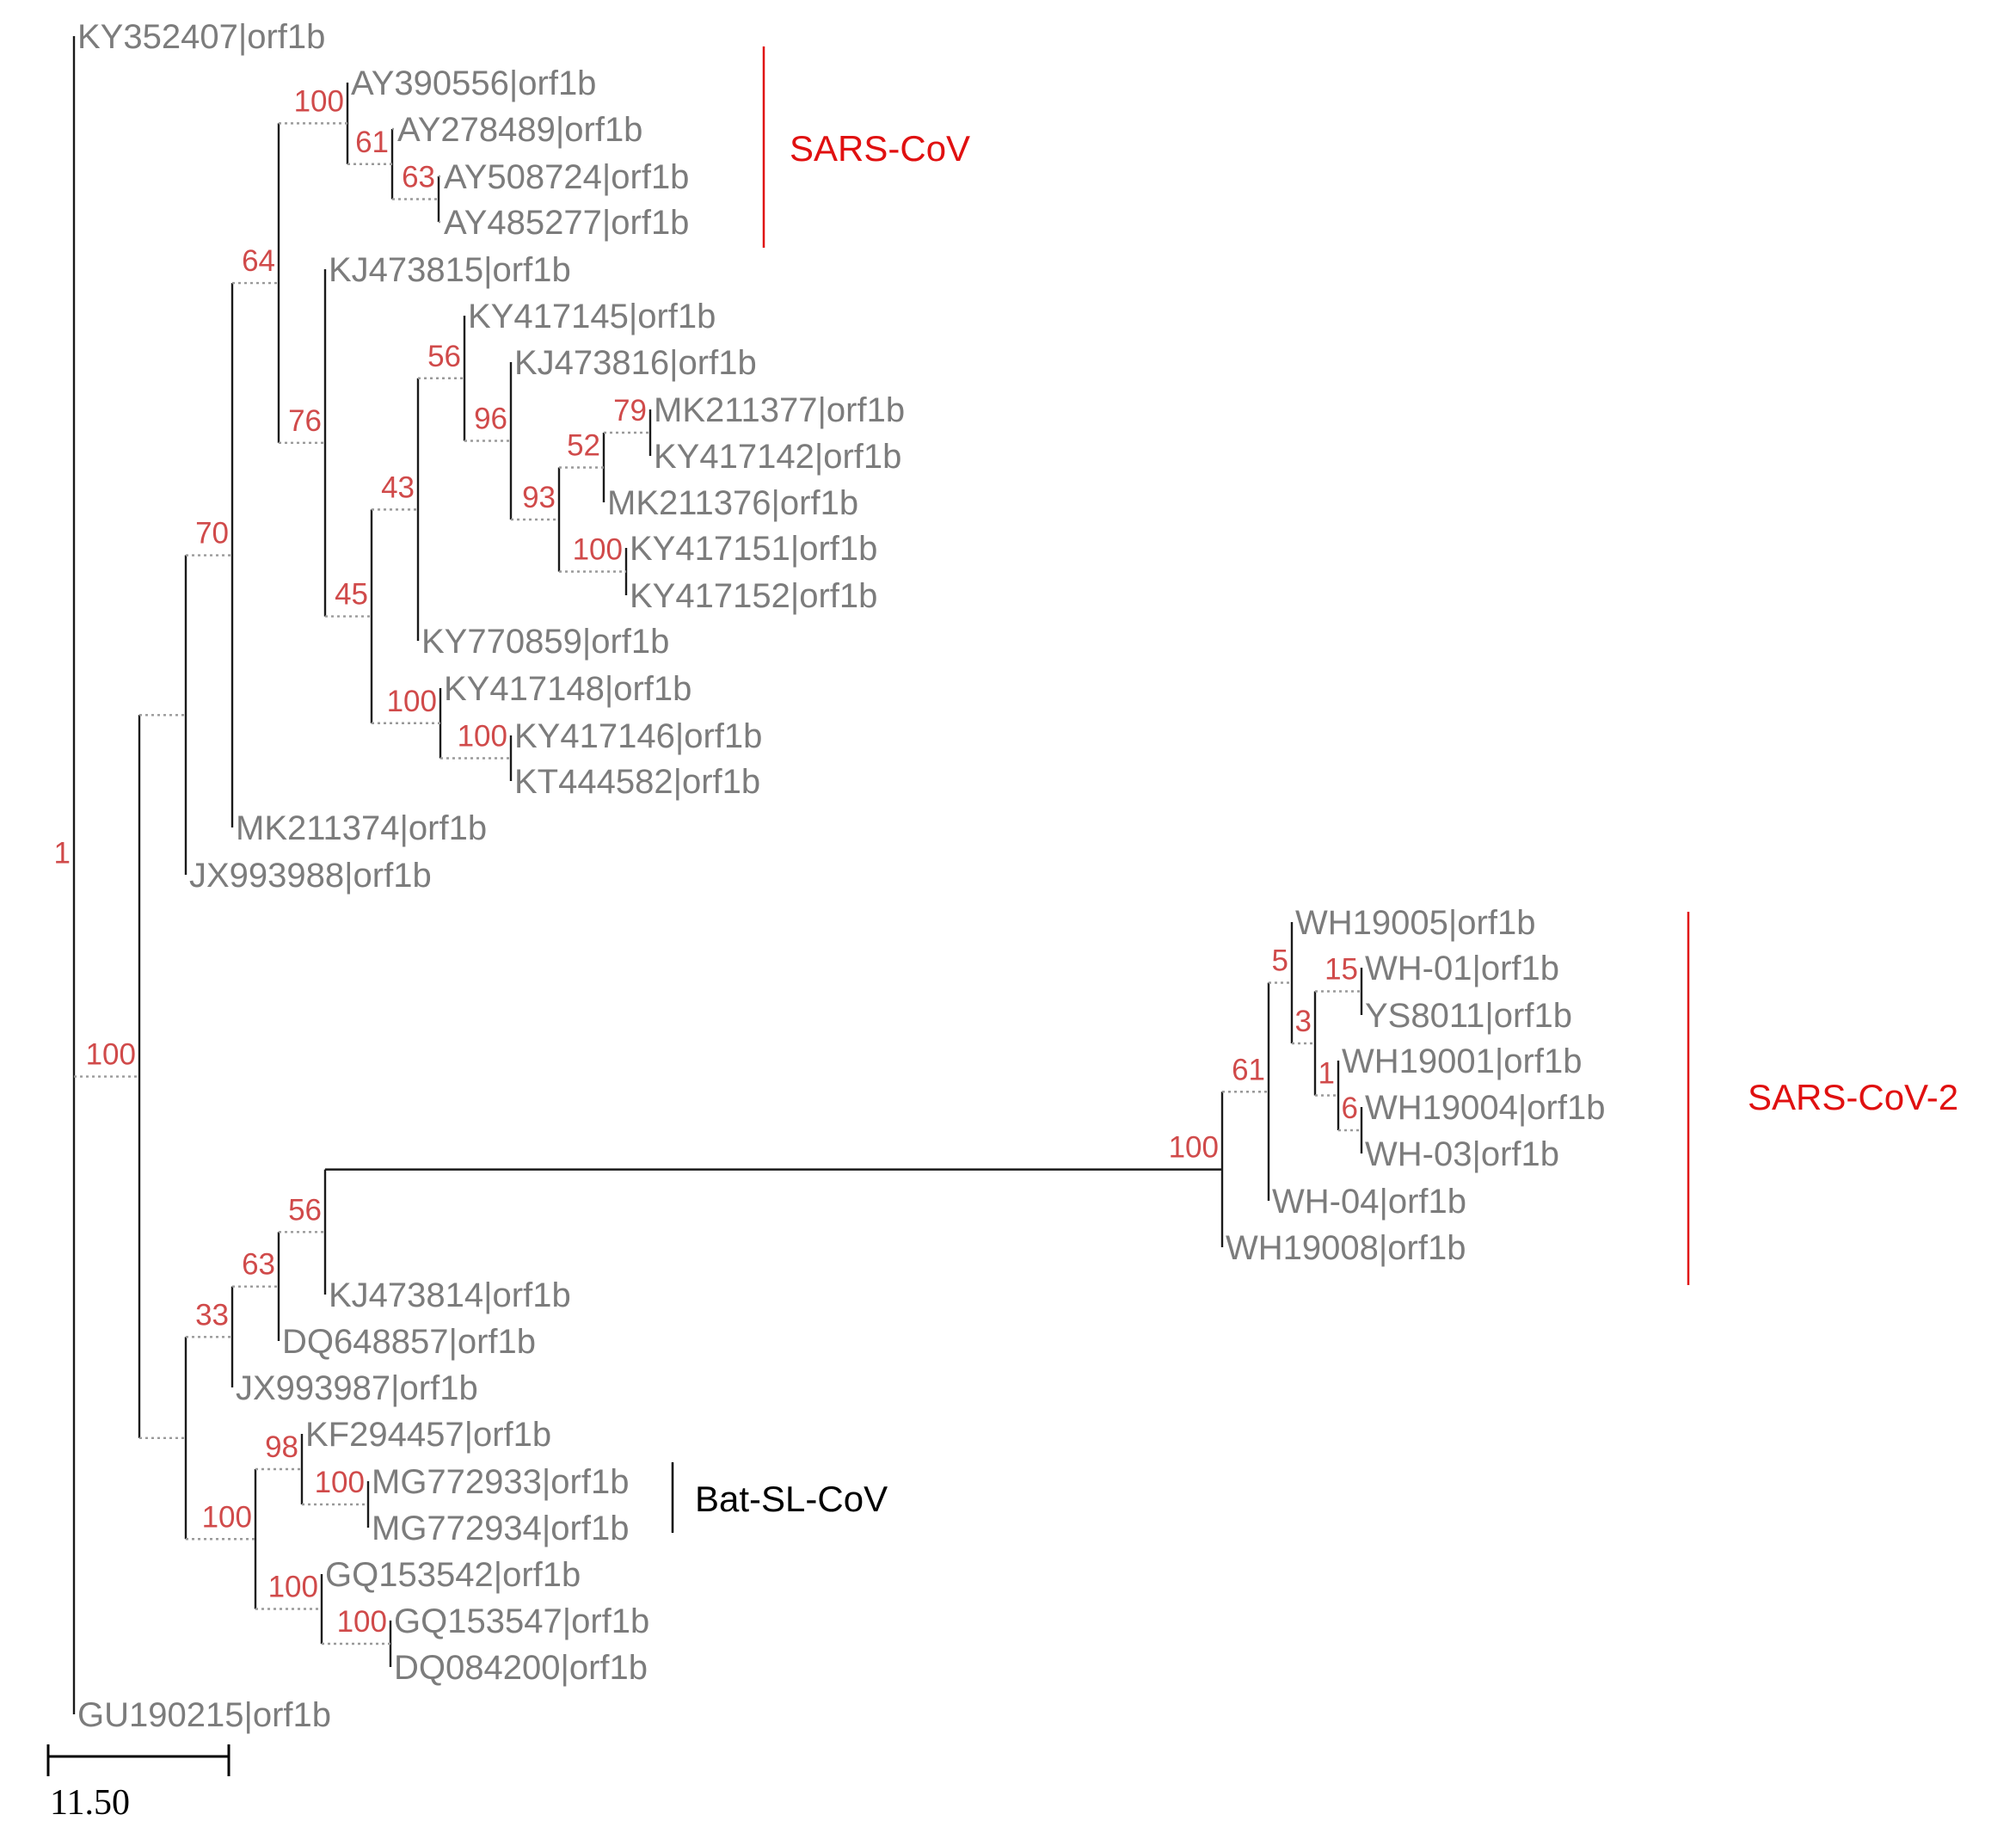  What do you see at coordinates (637, 782) in the screenshot?
I see `leaf-label: KT444582|orf1b` at bounding box center [637, 782].